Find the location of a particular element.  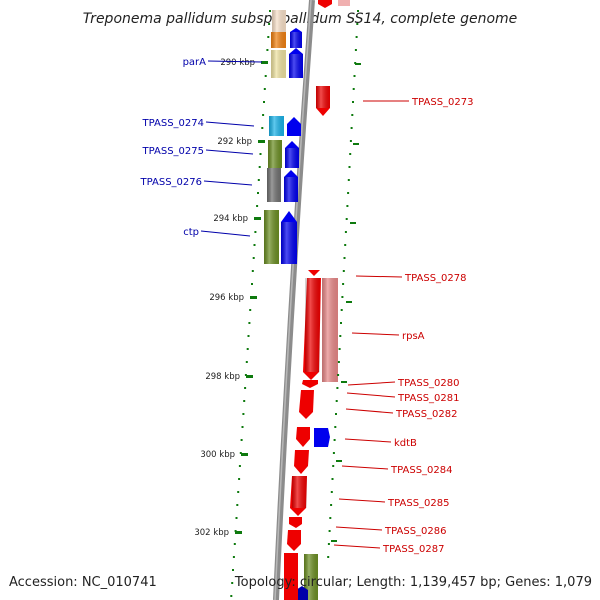

forward-strand-genes is located at coordinates (305, 314).